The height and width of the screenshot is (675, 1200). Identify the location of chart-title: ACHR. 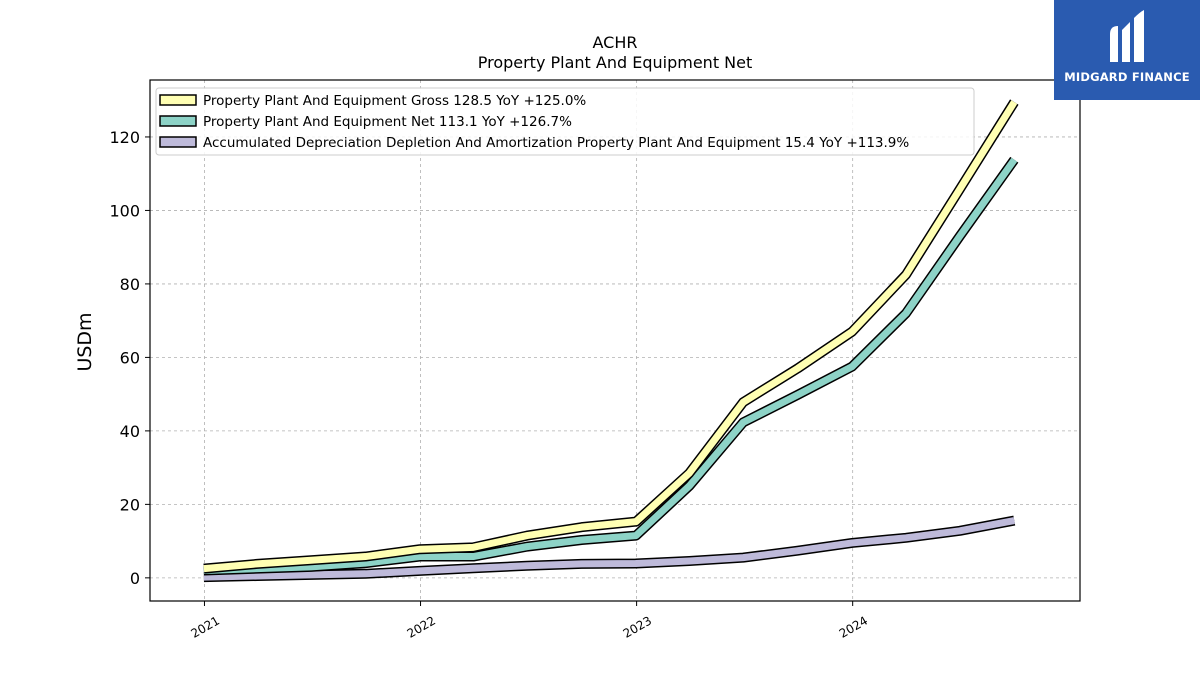
(615, 42).